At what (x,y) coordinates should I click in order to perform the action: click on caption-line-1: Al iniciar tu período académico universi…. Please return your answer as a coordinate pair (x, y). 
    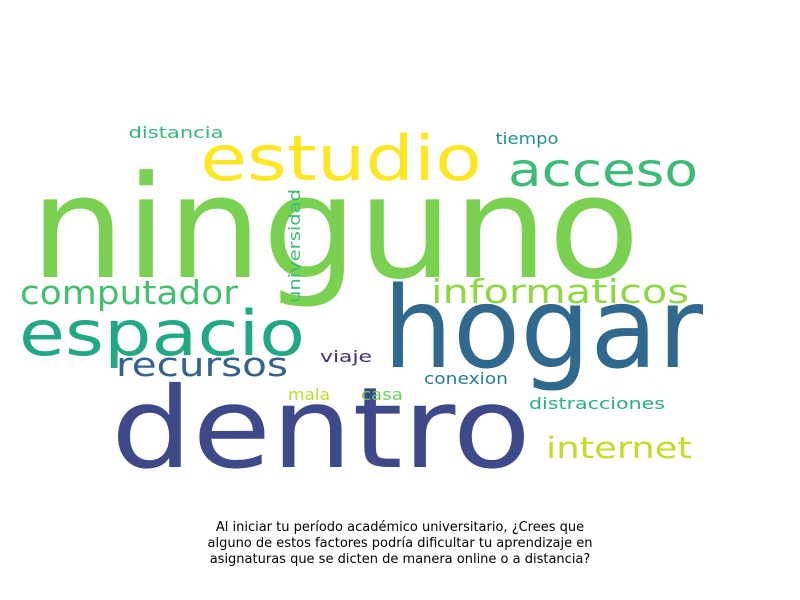
    Looking at the image, I should click on (400, 527).